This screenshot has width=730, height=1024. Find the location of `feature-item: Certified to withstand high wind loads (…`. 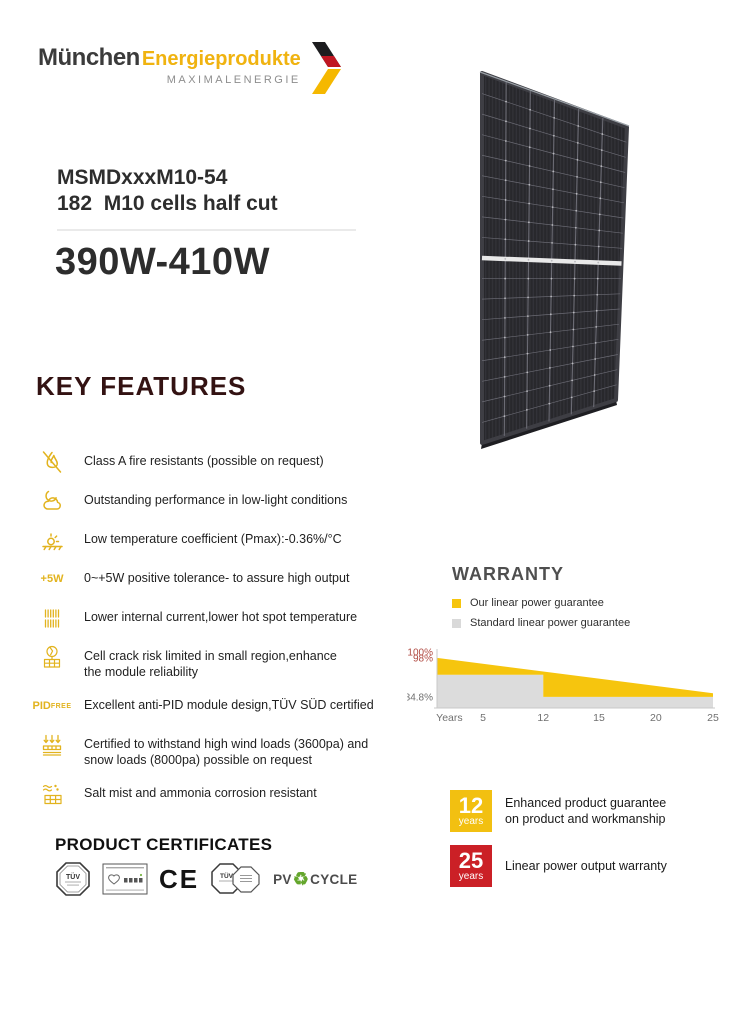

feature-item: Certified to withstand high wind loads (… is located at coordinates (221, 750).